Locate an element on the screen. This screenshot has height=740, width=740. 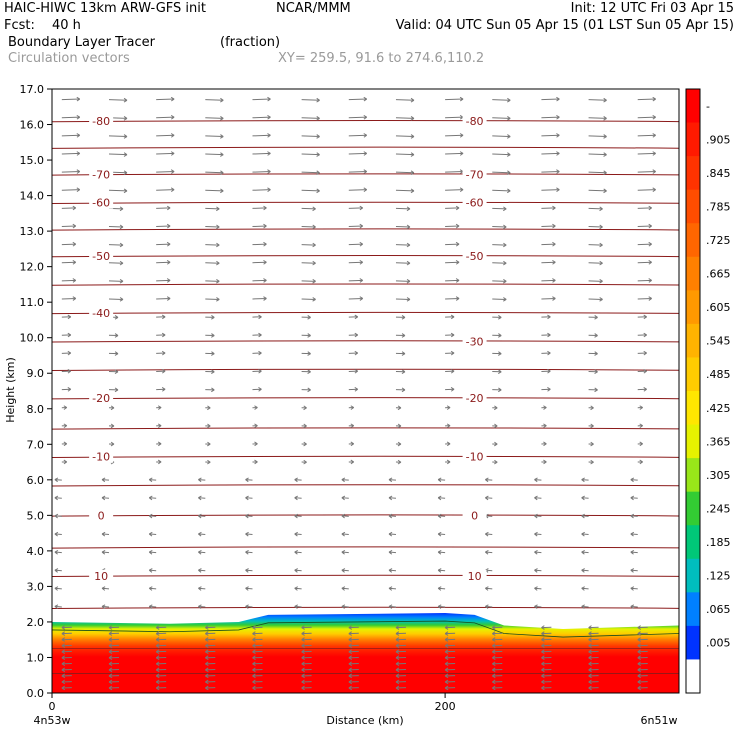
isotherm-label: -40 is located at coordinates (101, 313).